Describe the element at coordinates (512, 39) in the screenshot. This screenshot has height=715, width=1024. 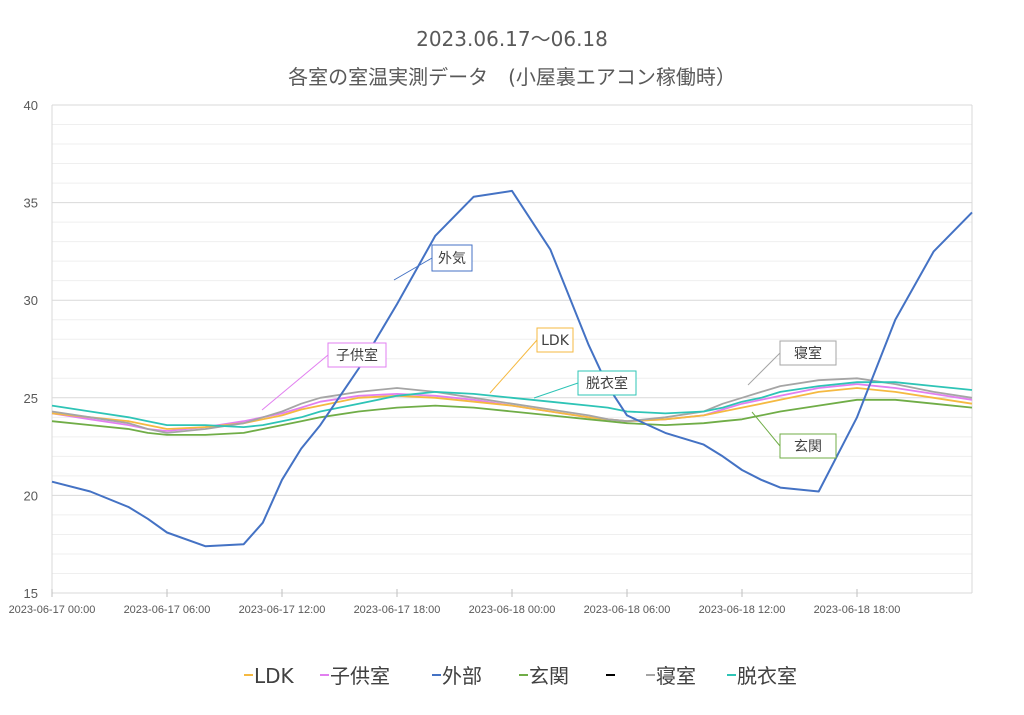
I see `chart-title: 2023.06.17～06.18` at that location.